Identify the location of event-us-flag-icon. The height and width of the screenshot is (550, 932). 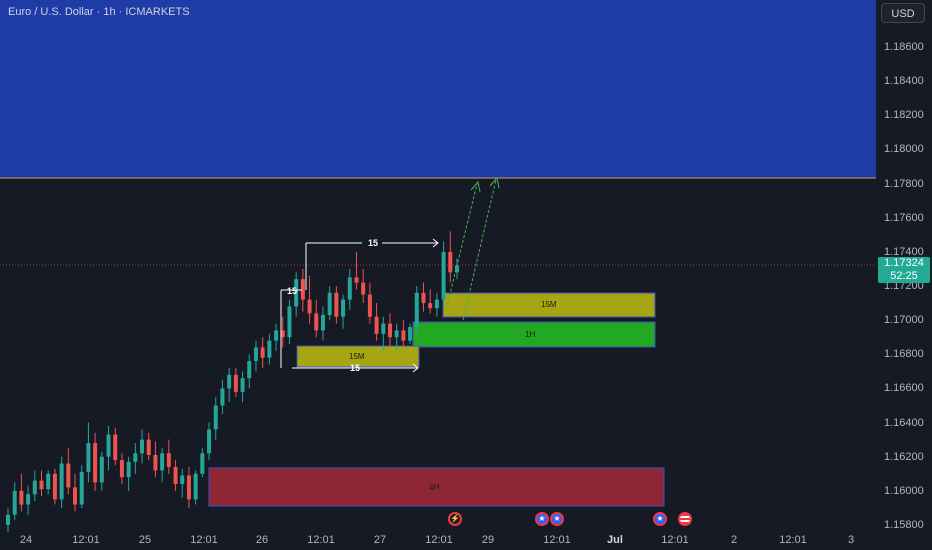
(685, 519).